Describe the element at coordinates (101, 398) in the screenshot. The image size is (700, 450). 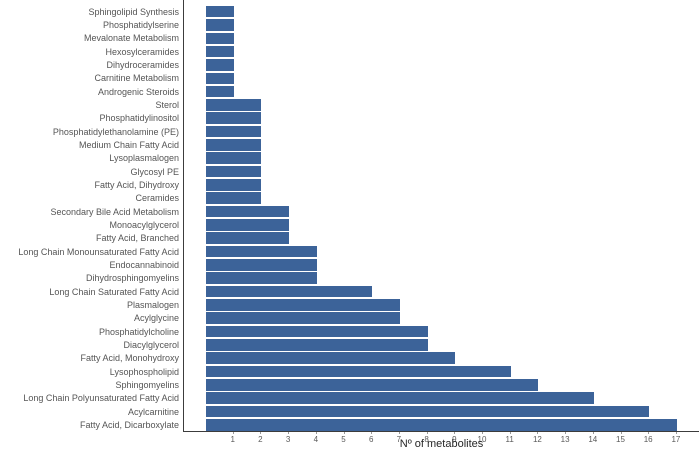
I see `y-axis-label: Long Chain Polyunsaturated Fatty Acid` at that location.